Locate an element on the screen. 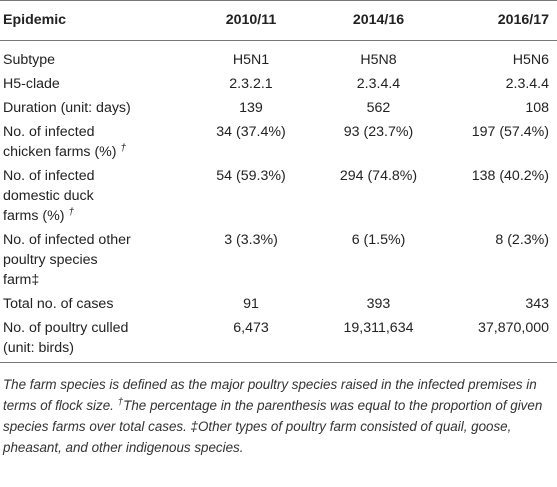  cell: 34 (37.4%) is located at coordinates (251, 132).